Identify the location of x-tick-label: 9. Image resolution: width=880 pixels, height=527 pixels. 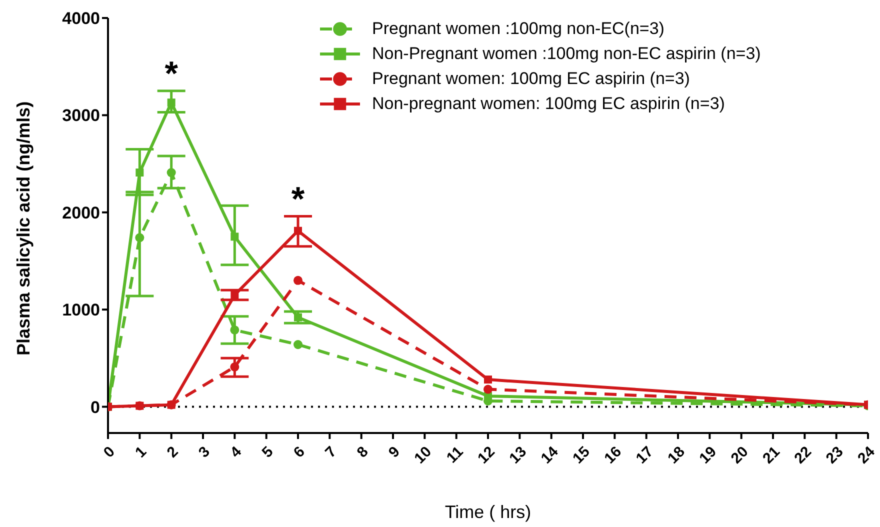
(394, 452).